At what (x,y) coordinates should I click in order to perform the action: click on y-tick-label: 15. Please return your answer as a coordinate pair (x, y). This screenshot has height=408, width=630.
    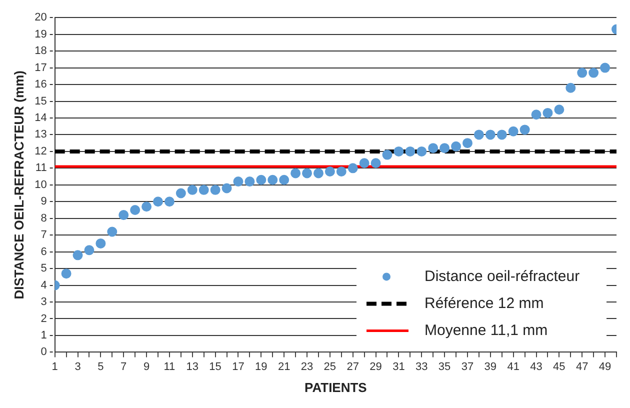
    Looking at the image, I should click on (40, 101).